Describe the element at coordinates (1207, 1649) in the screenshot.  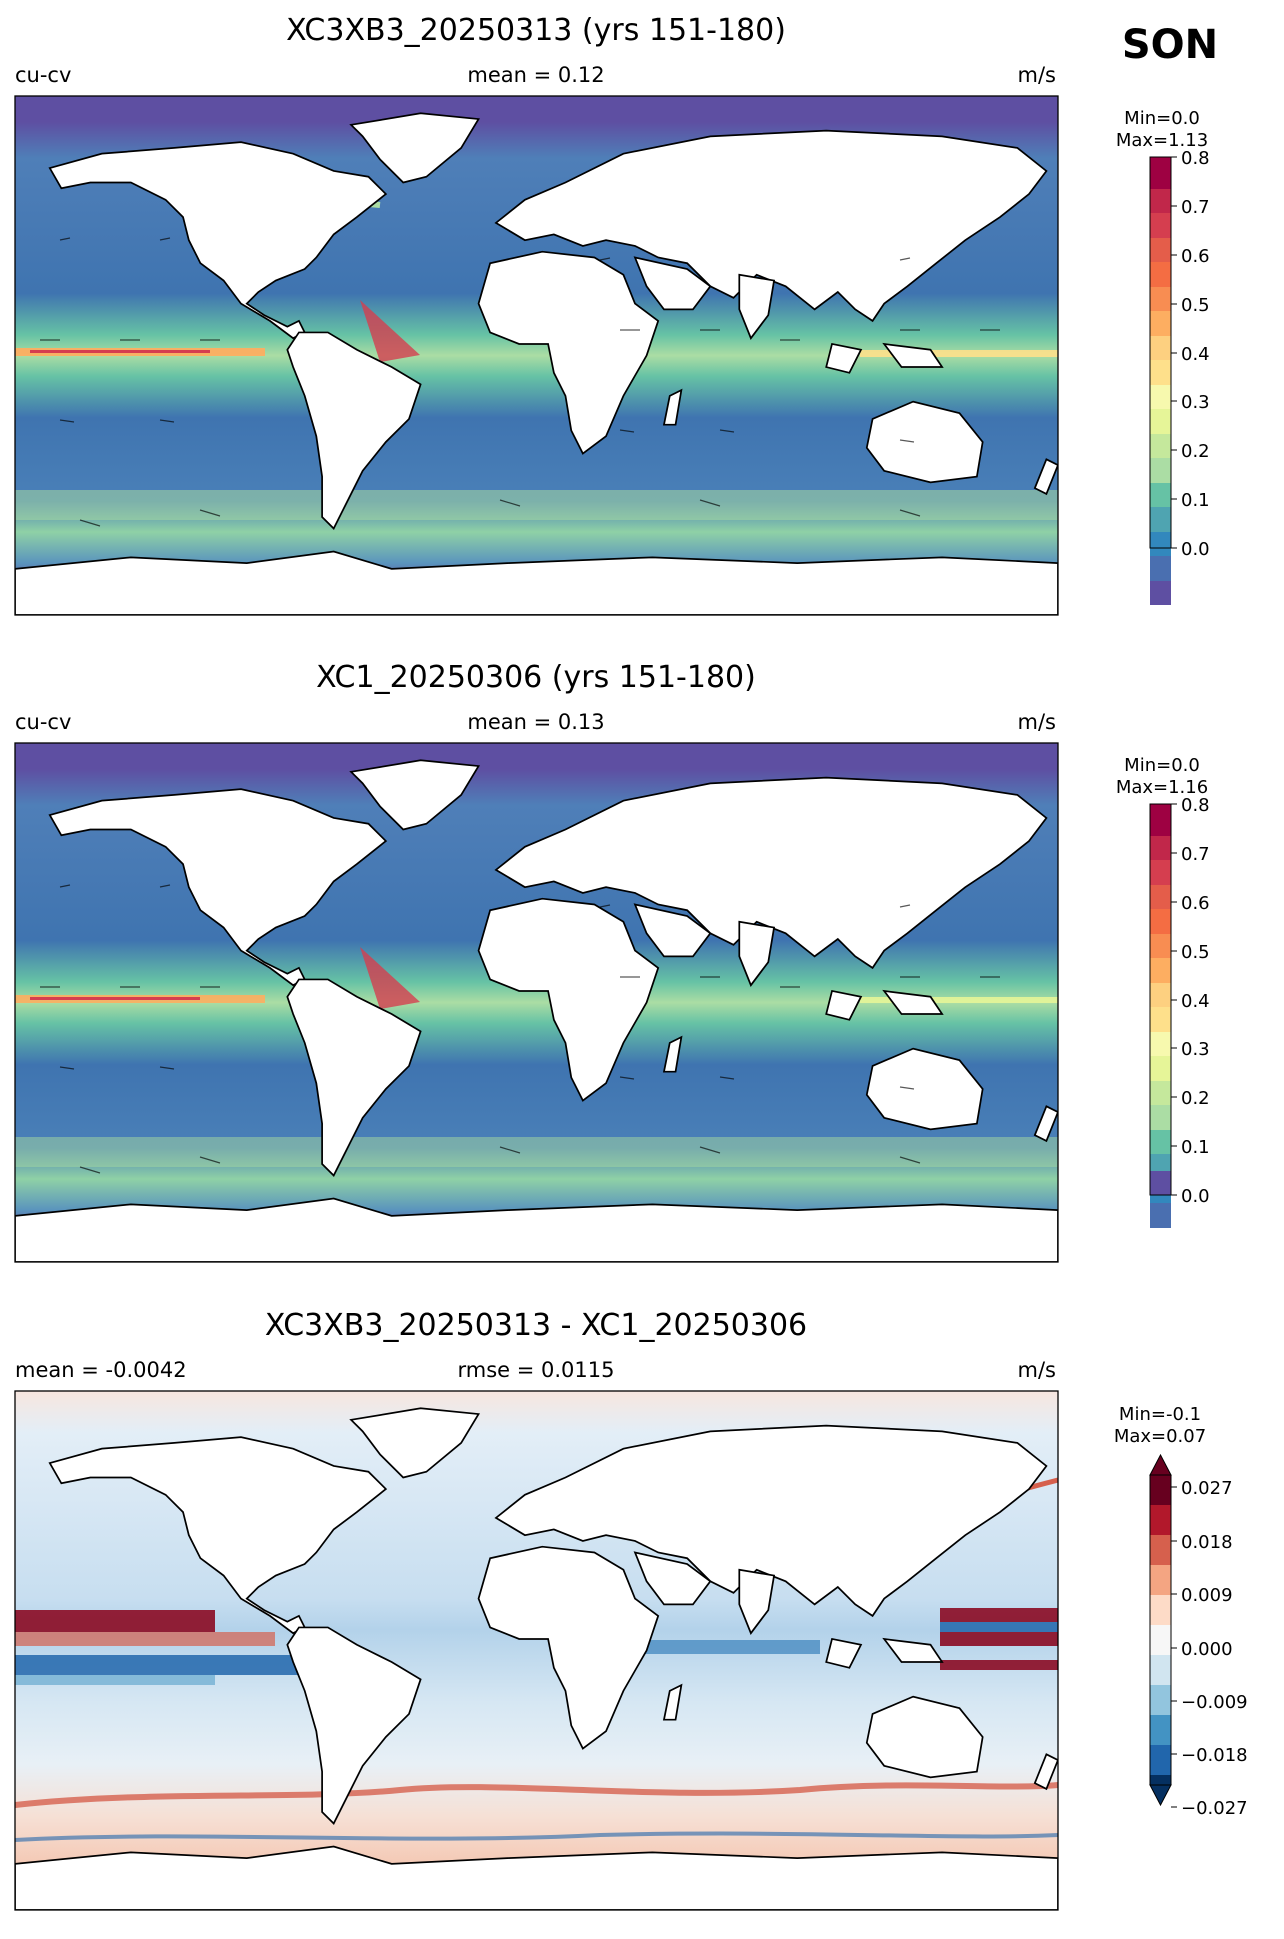
I see `panel-3-tick-3: 0.000` at that location.